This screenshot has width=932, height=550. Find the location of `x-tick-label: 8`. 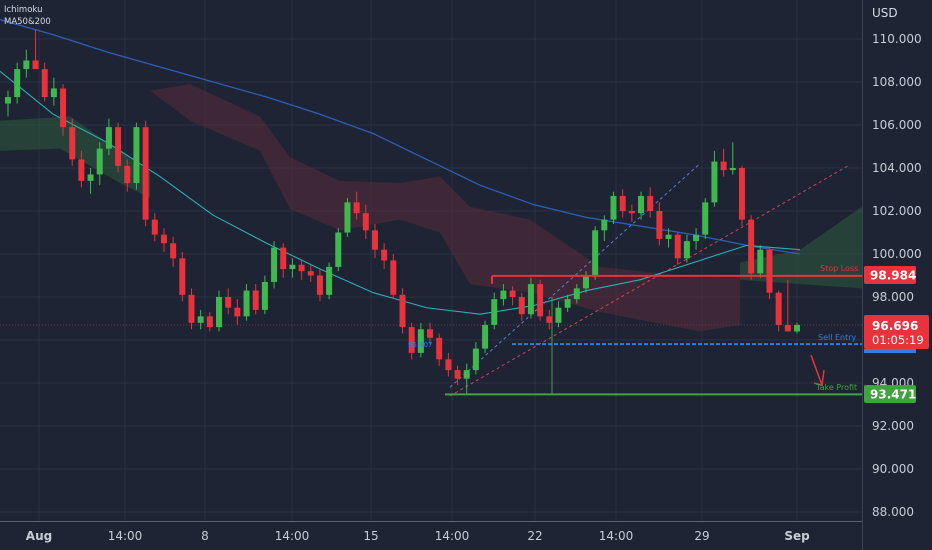

x-tick-label: 8 is located at coordinates (205, 536).